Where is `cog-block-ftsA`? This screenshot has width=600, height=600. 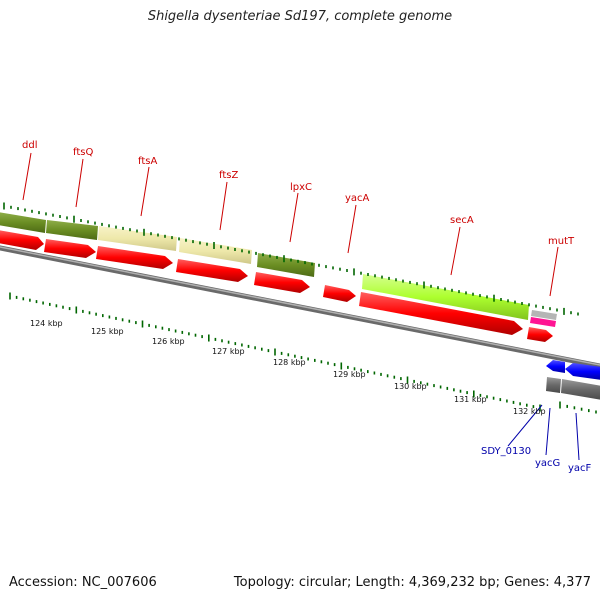
cog-block-ftsA is located at coordinates (137, 238).